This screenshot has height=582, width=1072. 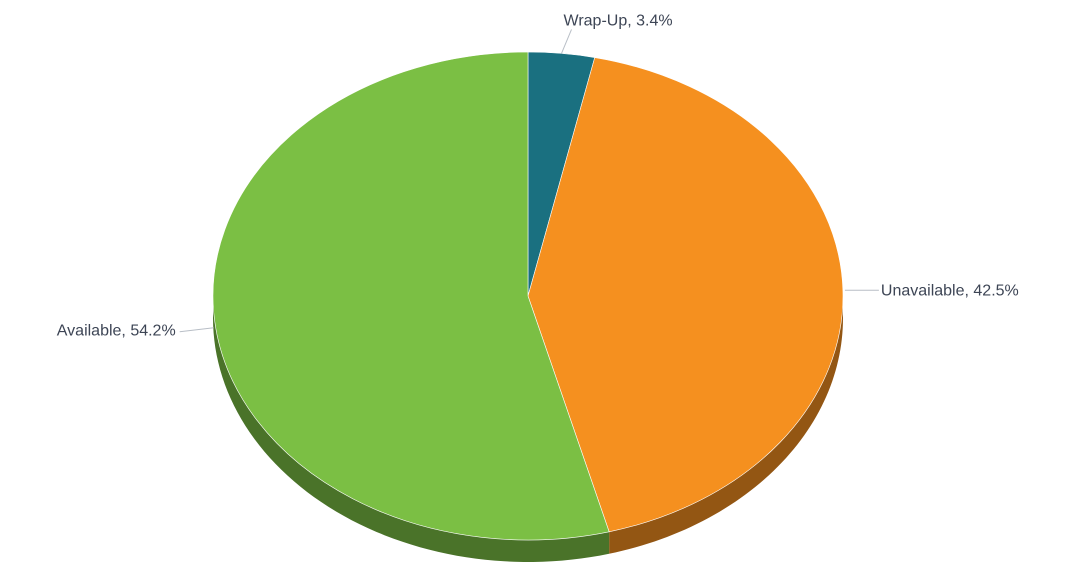 I want to click on data-label-unavailable: Unavailable, 42.5%, so click(x=950, y=290).